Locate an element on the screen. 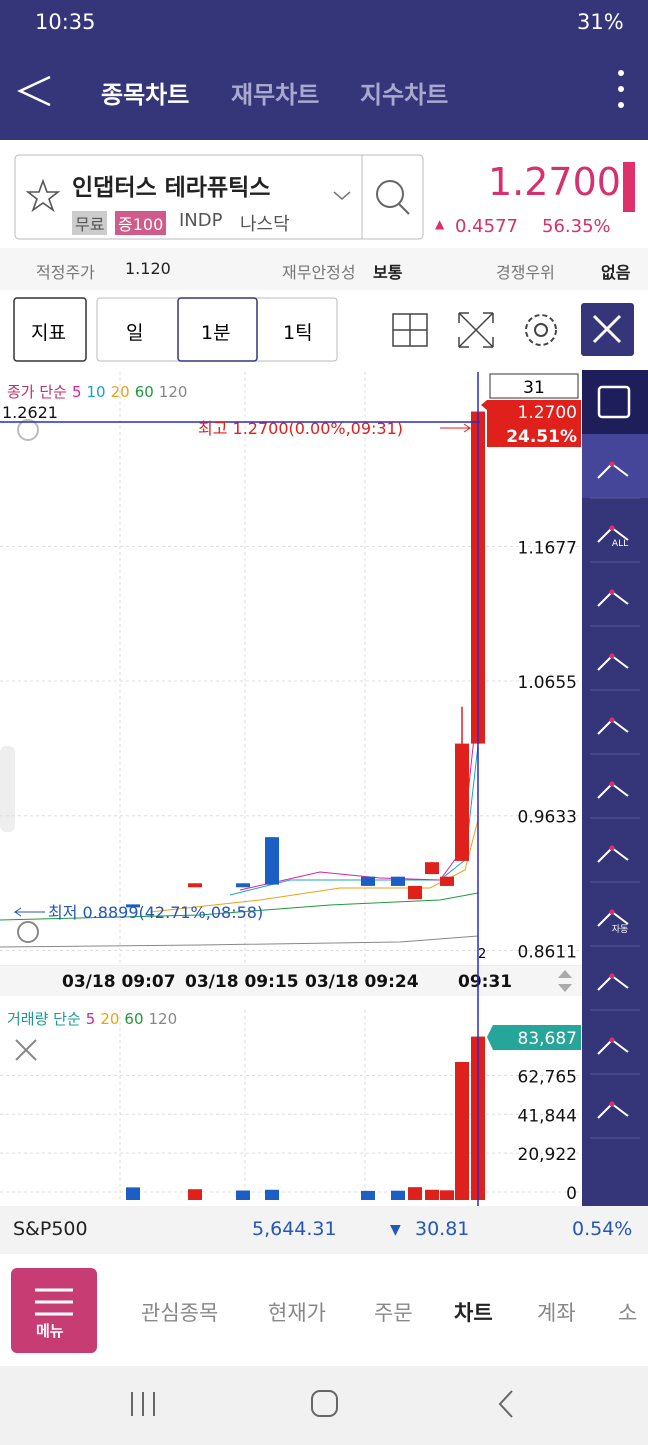 This screenshot has height=1445, width=648. tab-active: 종목차트 is located at coordinates (145, 95).